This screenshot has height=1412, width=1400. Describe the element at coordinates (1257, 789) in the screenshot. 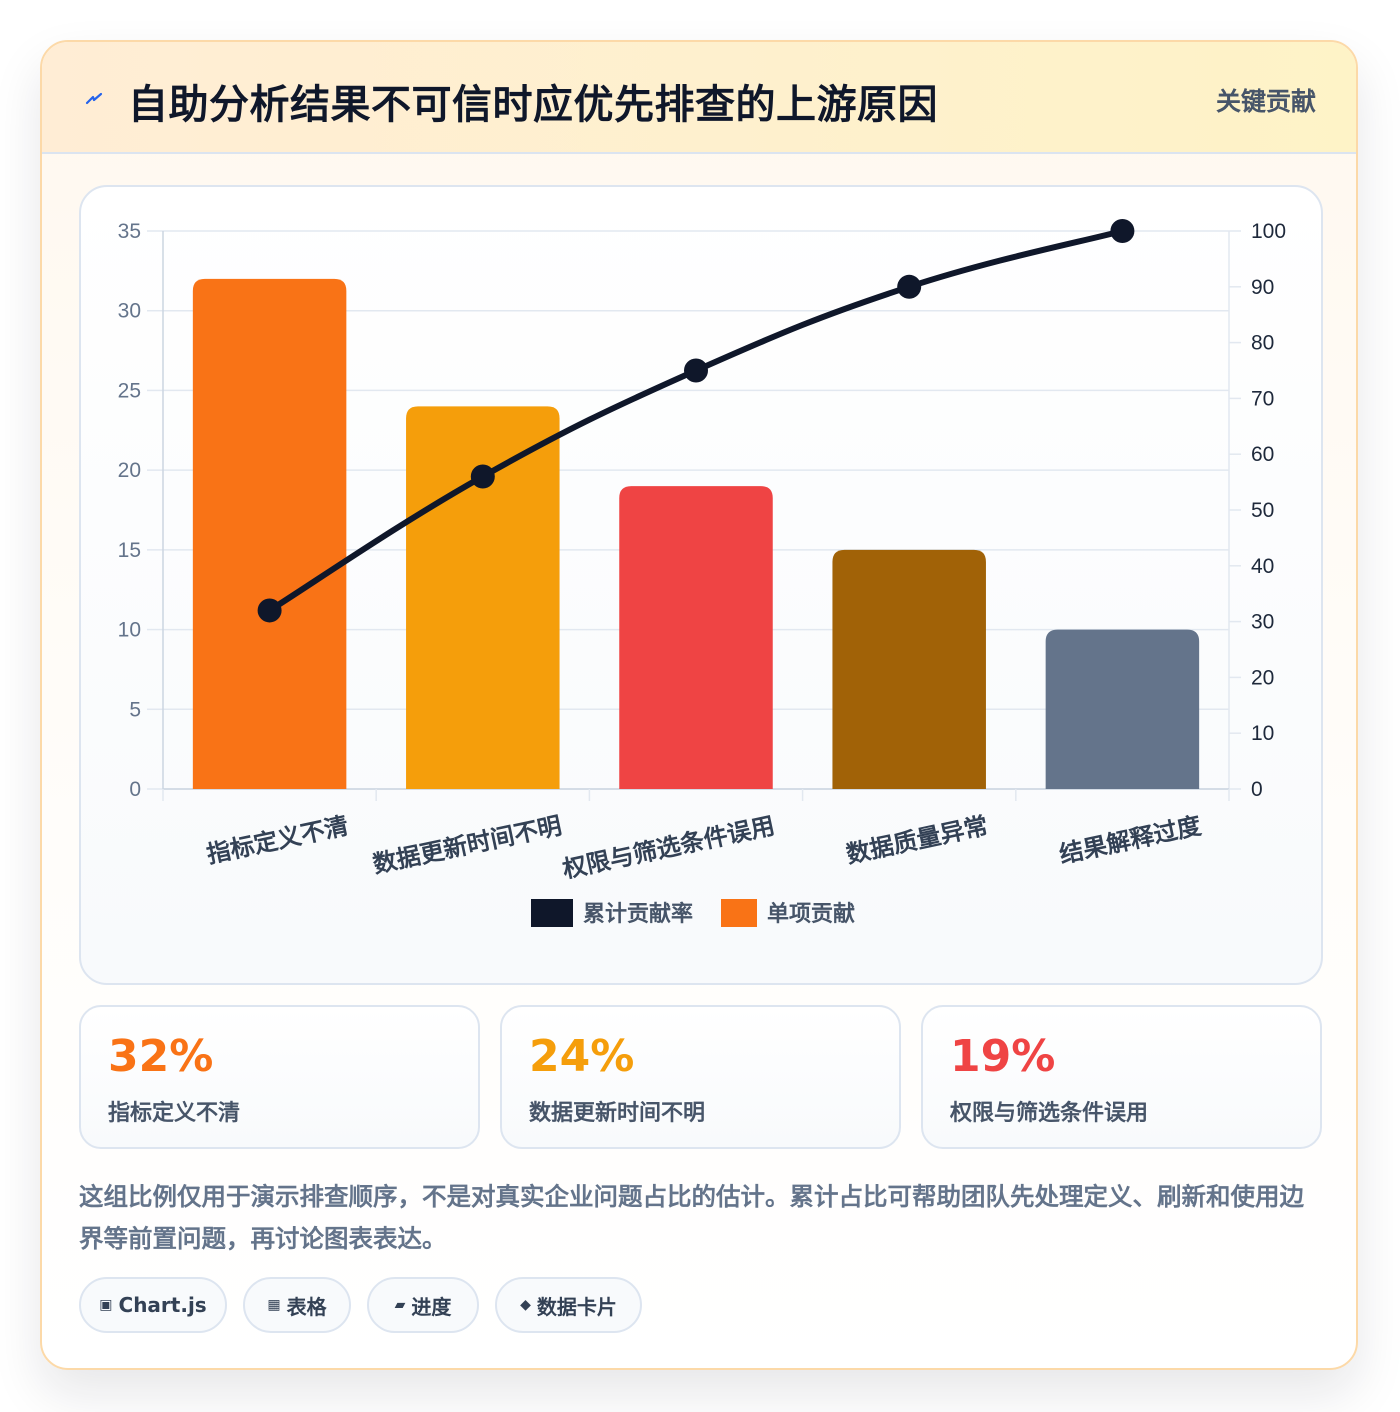

I see `y2-tick-label: 0` at that location.